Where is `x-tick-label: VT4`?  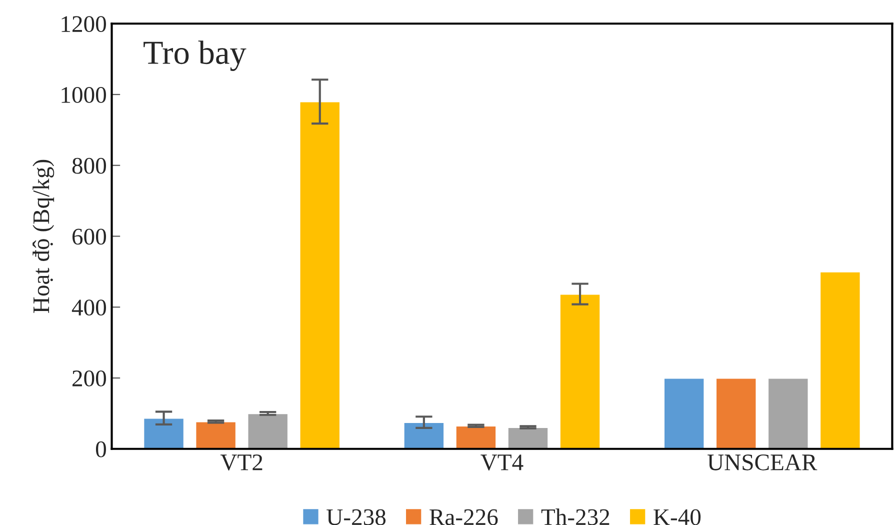
x-tick-label: VT4 is located at coordinates (502, 462).